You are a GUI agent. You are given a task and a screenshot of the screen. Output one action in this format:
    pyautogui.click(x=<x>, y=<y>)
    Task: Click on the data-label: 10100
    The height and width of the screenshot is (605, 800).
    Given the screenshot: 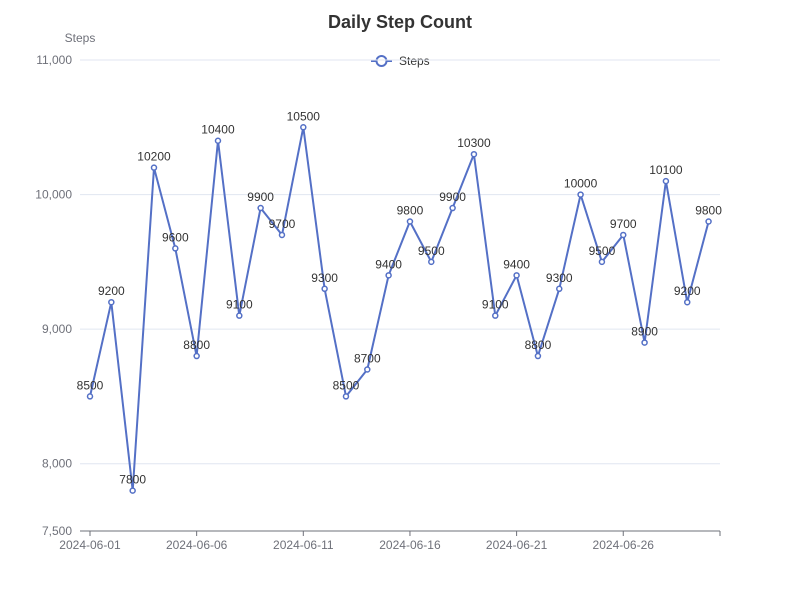 What is the action you would take?
    pyautogui.click(x=666, y=170)
    